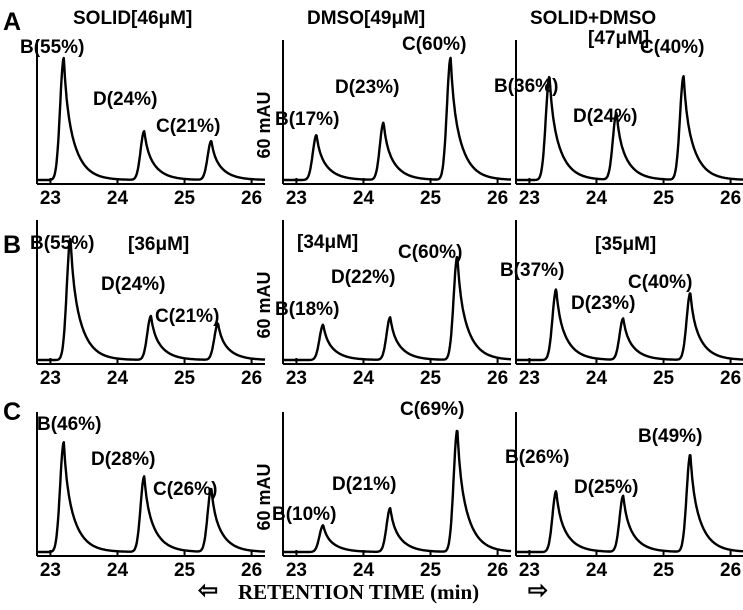 This screenshot has width=743, height=610. I want to click on row-label: A, so click(12, 22).